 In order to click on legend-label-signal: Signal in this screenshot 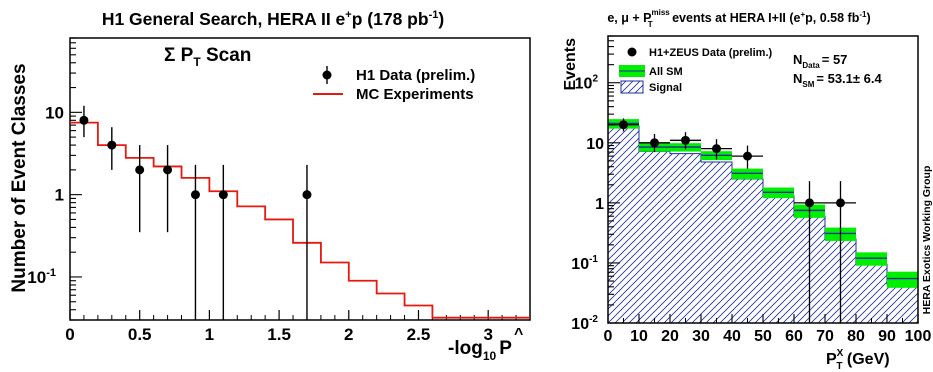, I will do `click(665, 88)`.